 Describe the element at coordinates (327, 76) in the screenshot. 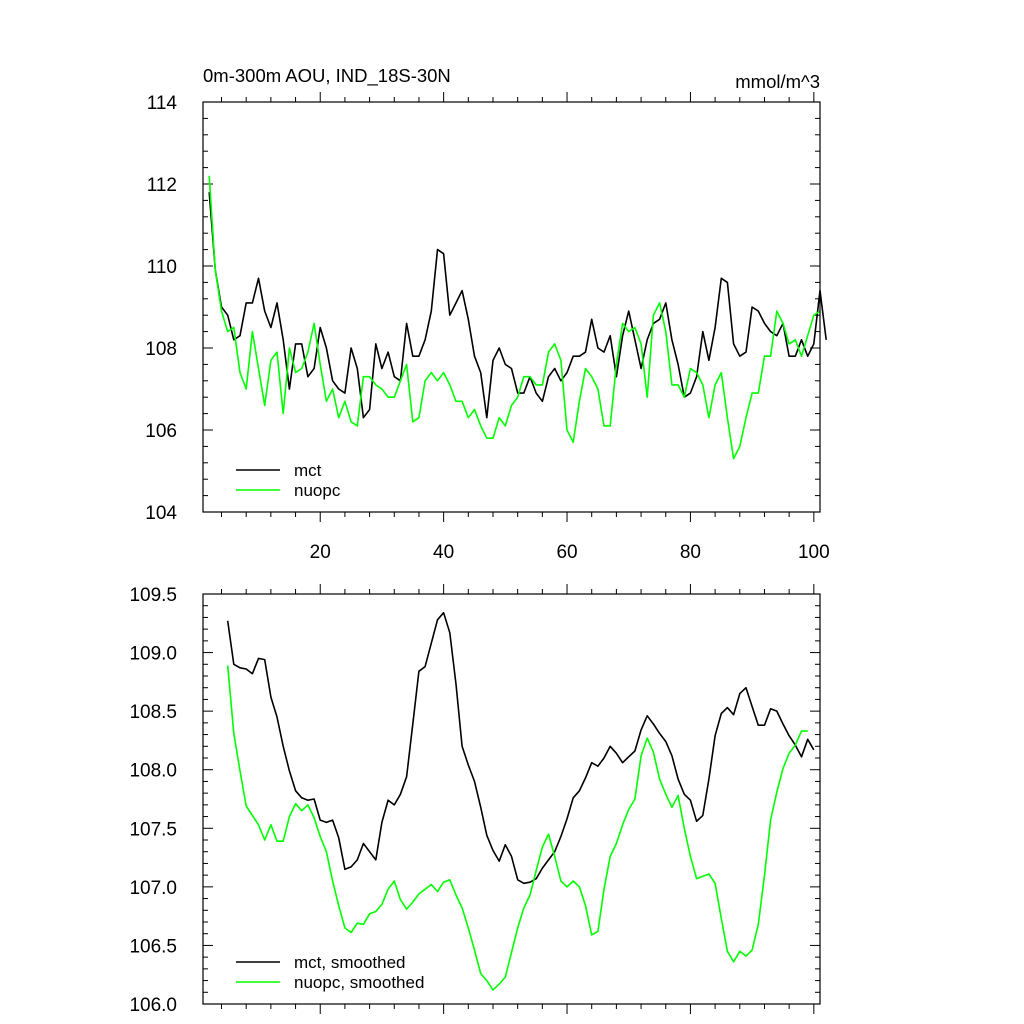

I see `top-panel-title: 0m-300m AOU, IND_18S-30N` at that location.